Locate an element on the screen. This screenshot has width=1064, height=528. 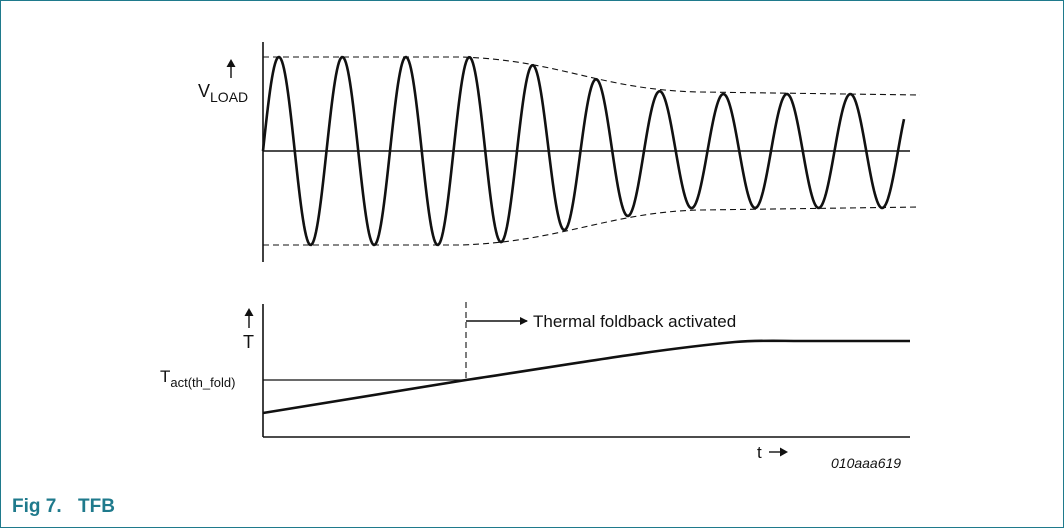
t-axis-label: T is located at coordinates (248, 342).